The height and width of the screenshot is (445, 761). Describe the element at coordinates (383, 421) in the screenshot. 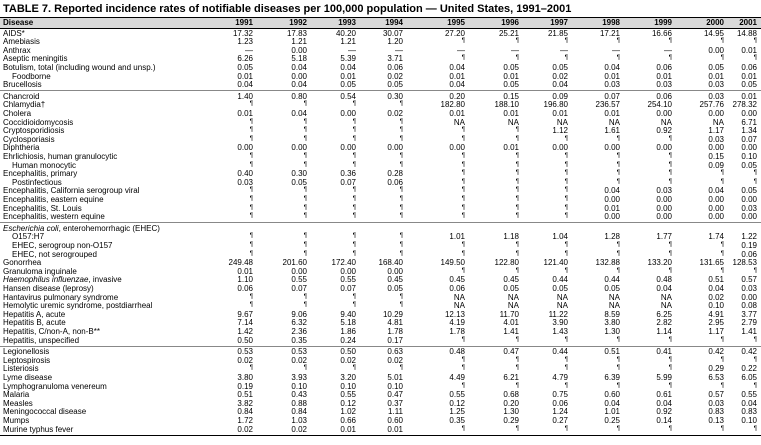

I see `cell: 0.60` at that location.